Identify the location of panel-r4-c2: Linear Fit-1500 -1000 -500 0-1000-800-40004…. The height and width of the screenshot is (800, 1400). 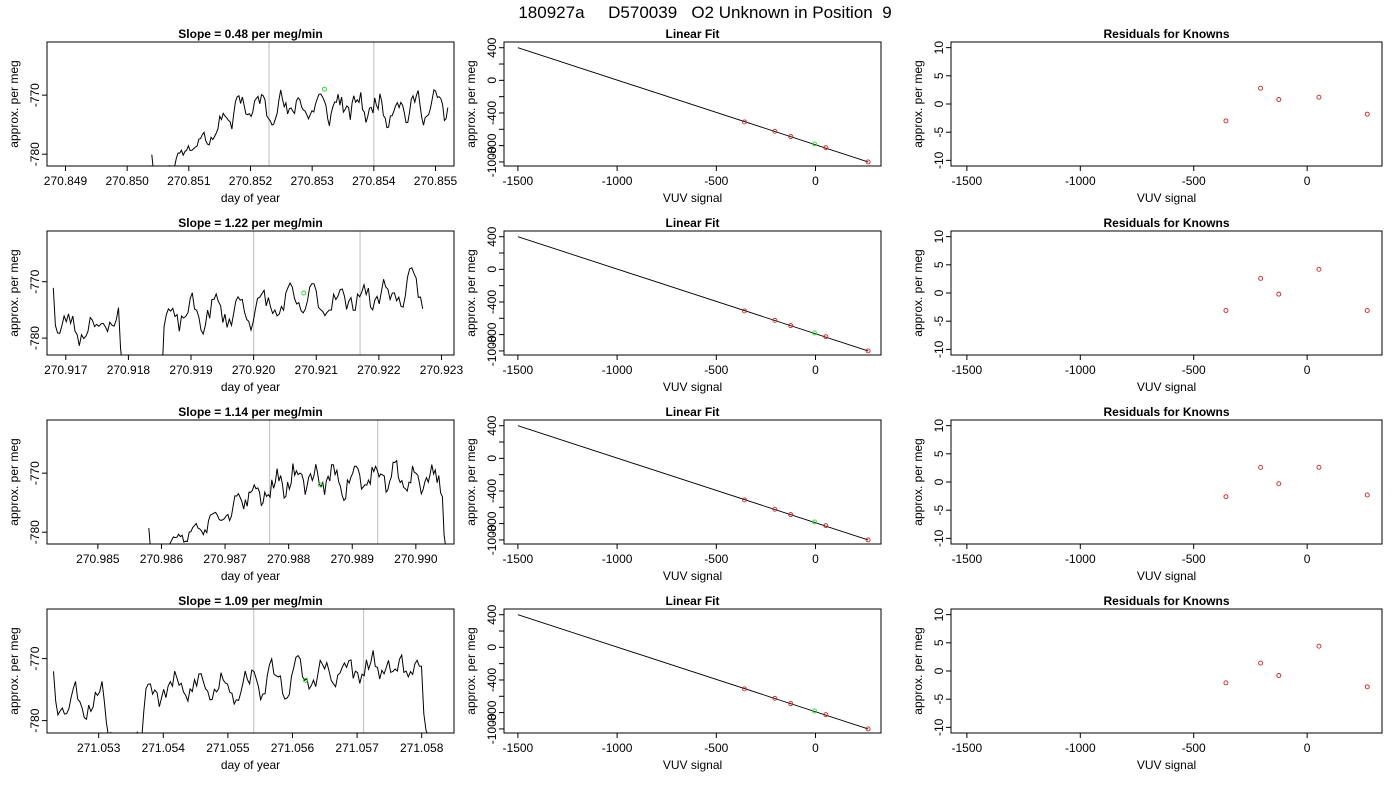
(673, 683).